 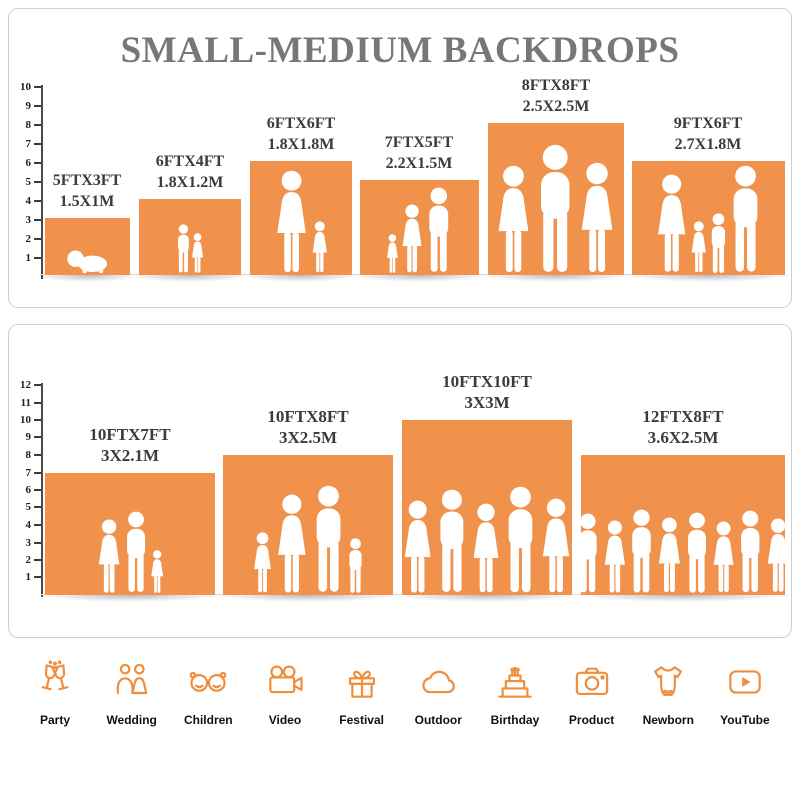 I want to click on ruler-tick: 12, so click(x=28, y=385).